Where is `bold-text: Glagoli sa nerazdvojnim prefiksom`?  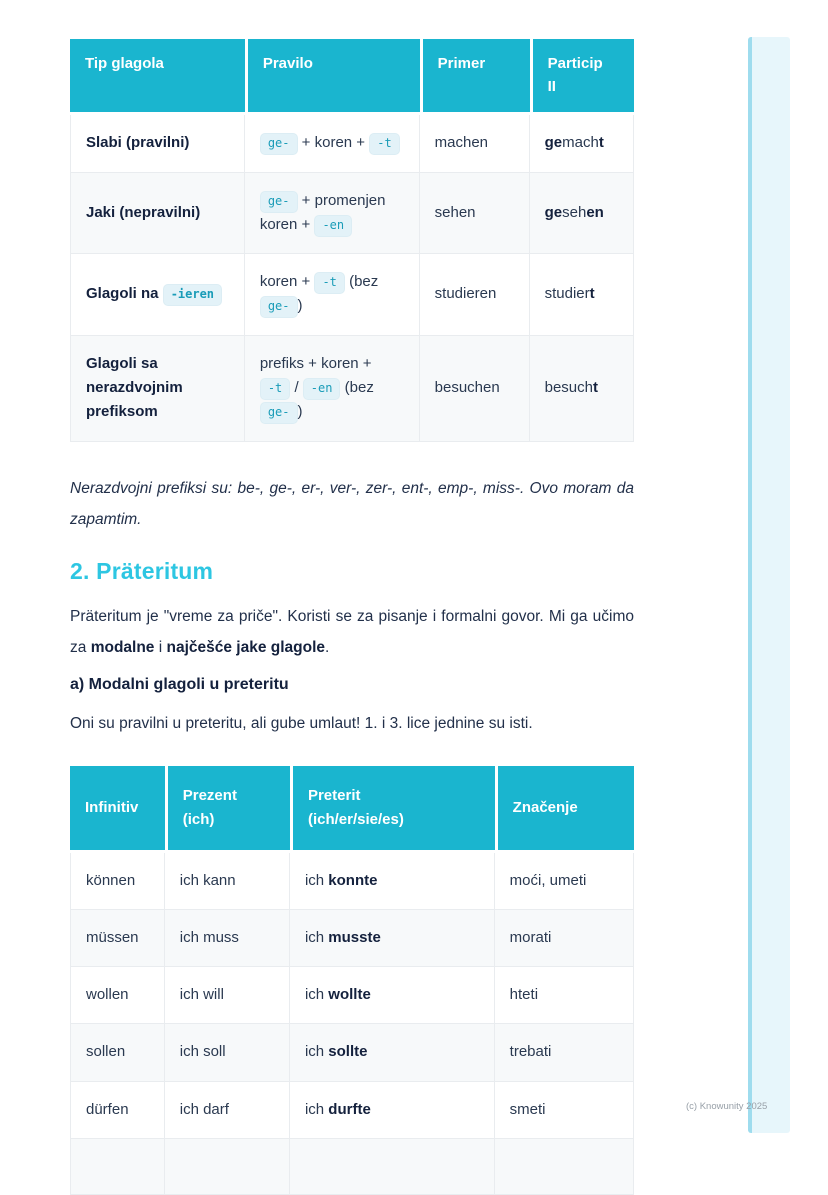 bold-text: Glagoli sa nerazdvojnim prefiksom is located at coordinates (134, 387).